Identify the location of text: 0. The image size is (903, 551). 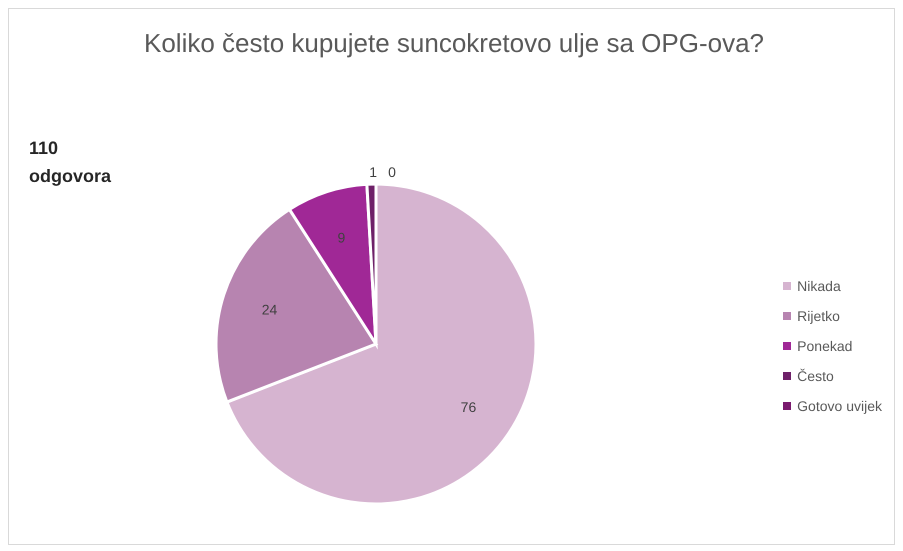
(392, 172).